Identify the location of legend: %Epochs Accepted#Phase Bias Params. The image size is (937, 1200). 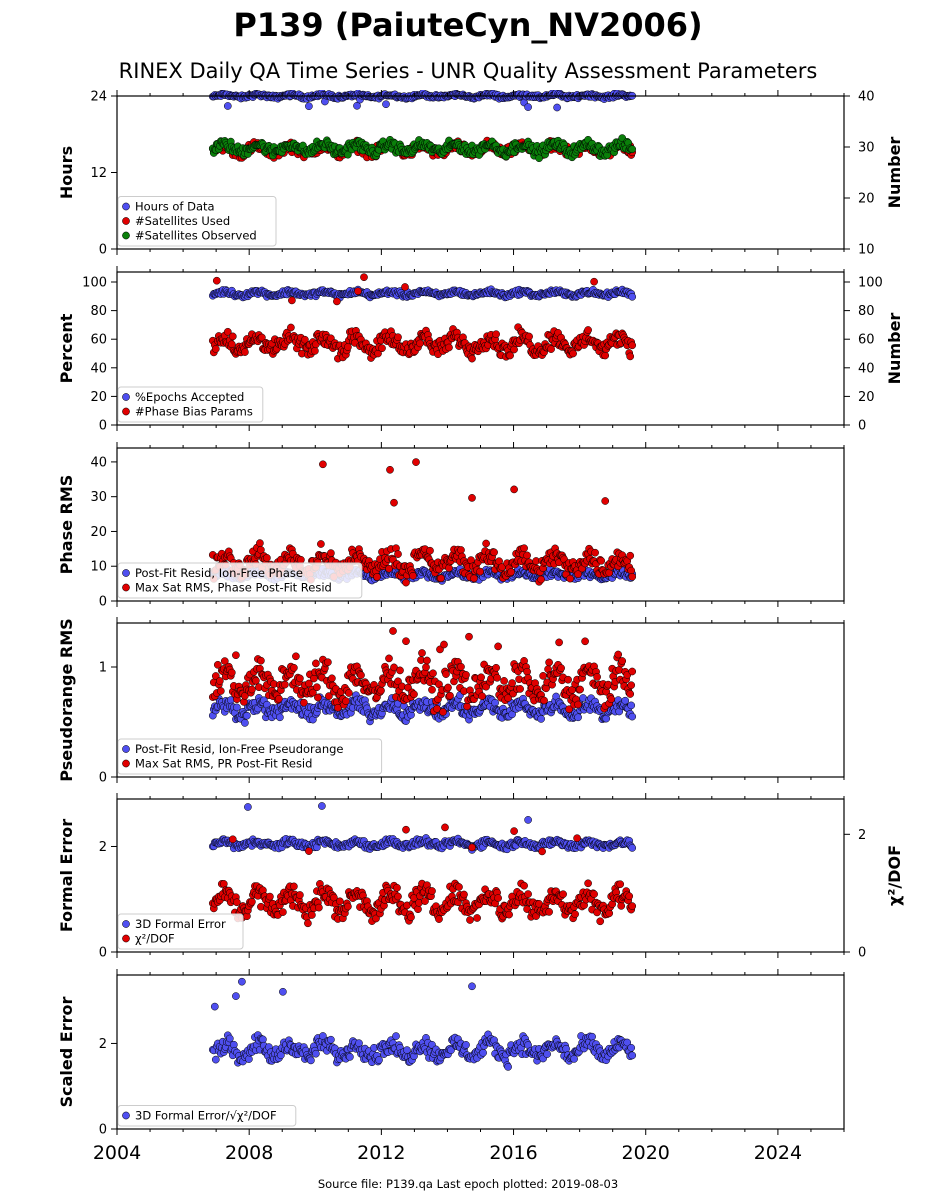
(190, 404).